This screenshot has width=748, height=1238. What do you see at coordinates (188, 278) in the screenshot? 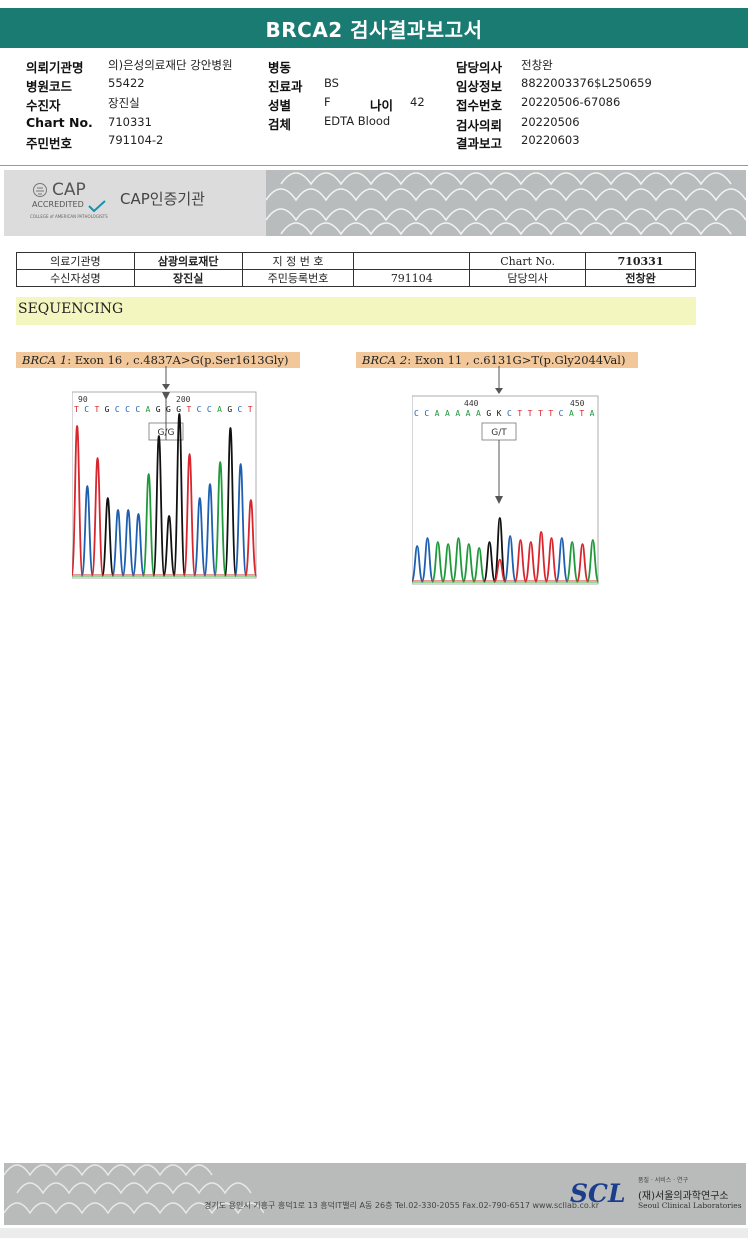
I see `table-cell: 장진실` at bounding box center [188, 278].